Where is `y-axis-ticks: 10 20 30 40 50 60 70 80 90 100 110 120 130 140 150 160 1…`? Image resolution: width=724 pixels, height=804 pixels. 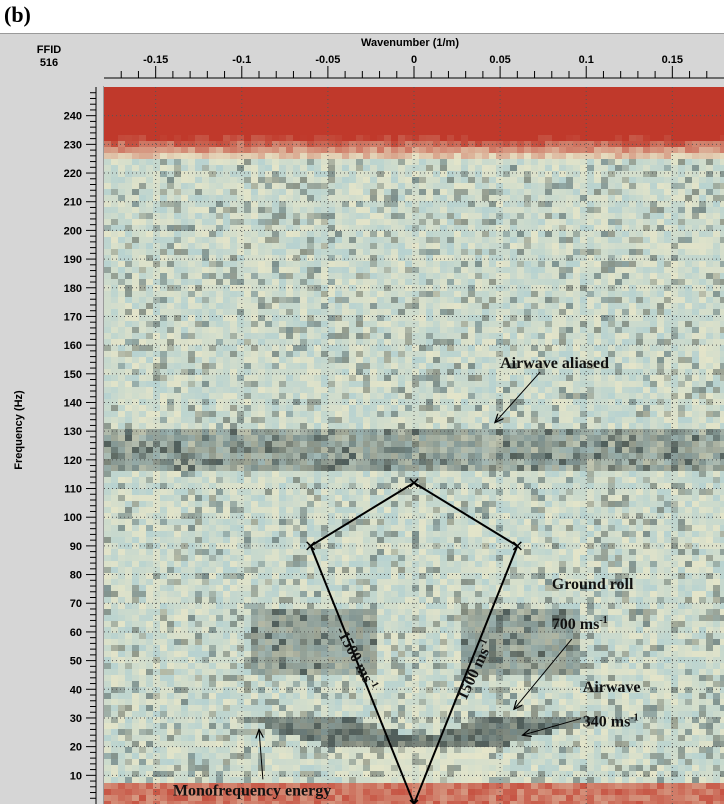 y-axis-ticks: 10 20 30 40 50 60 70 80 90 100 110 120 130 140 150 160 1… is located at coordinates (80, 445).